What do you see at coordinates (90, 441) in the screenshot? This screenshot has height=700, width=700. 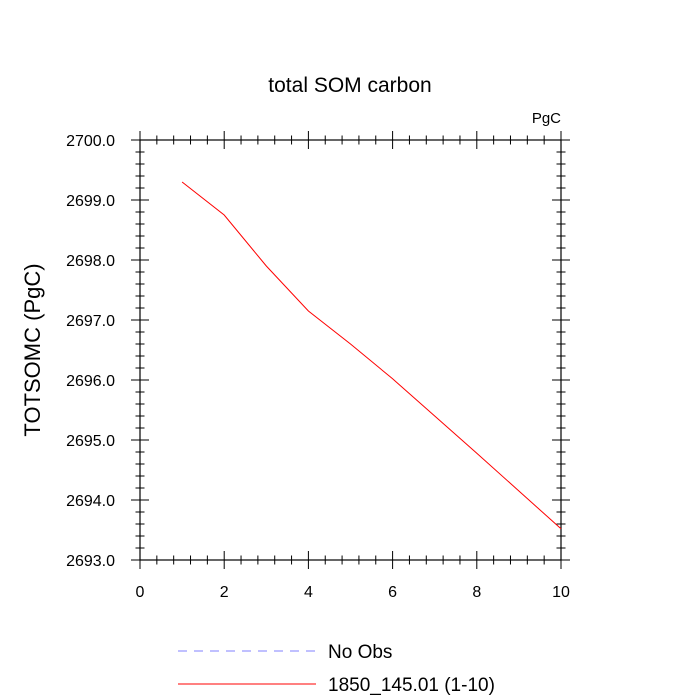 I see `y-tick-label: 2695.0` at bounding box center [90, 441].